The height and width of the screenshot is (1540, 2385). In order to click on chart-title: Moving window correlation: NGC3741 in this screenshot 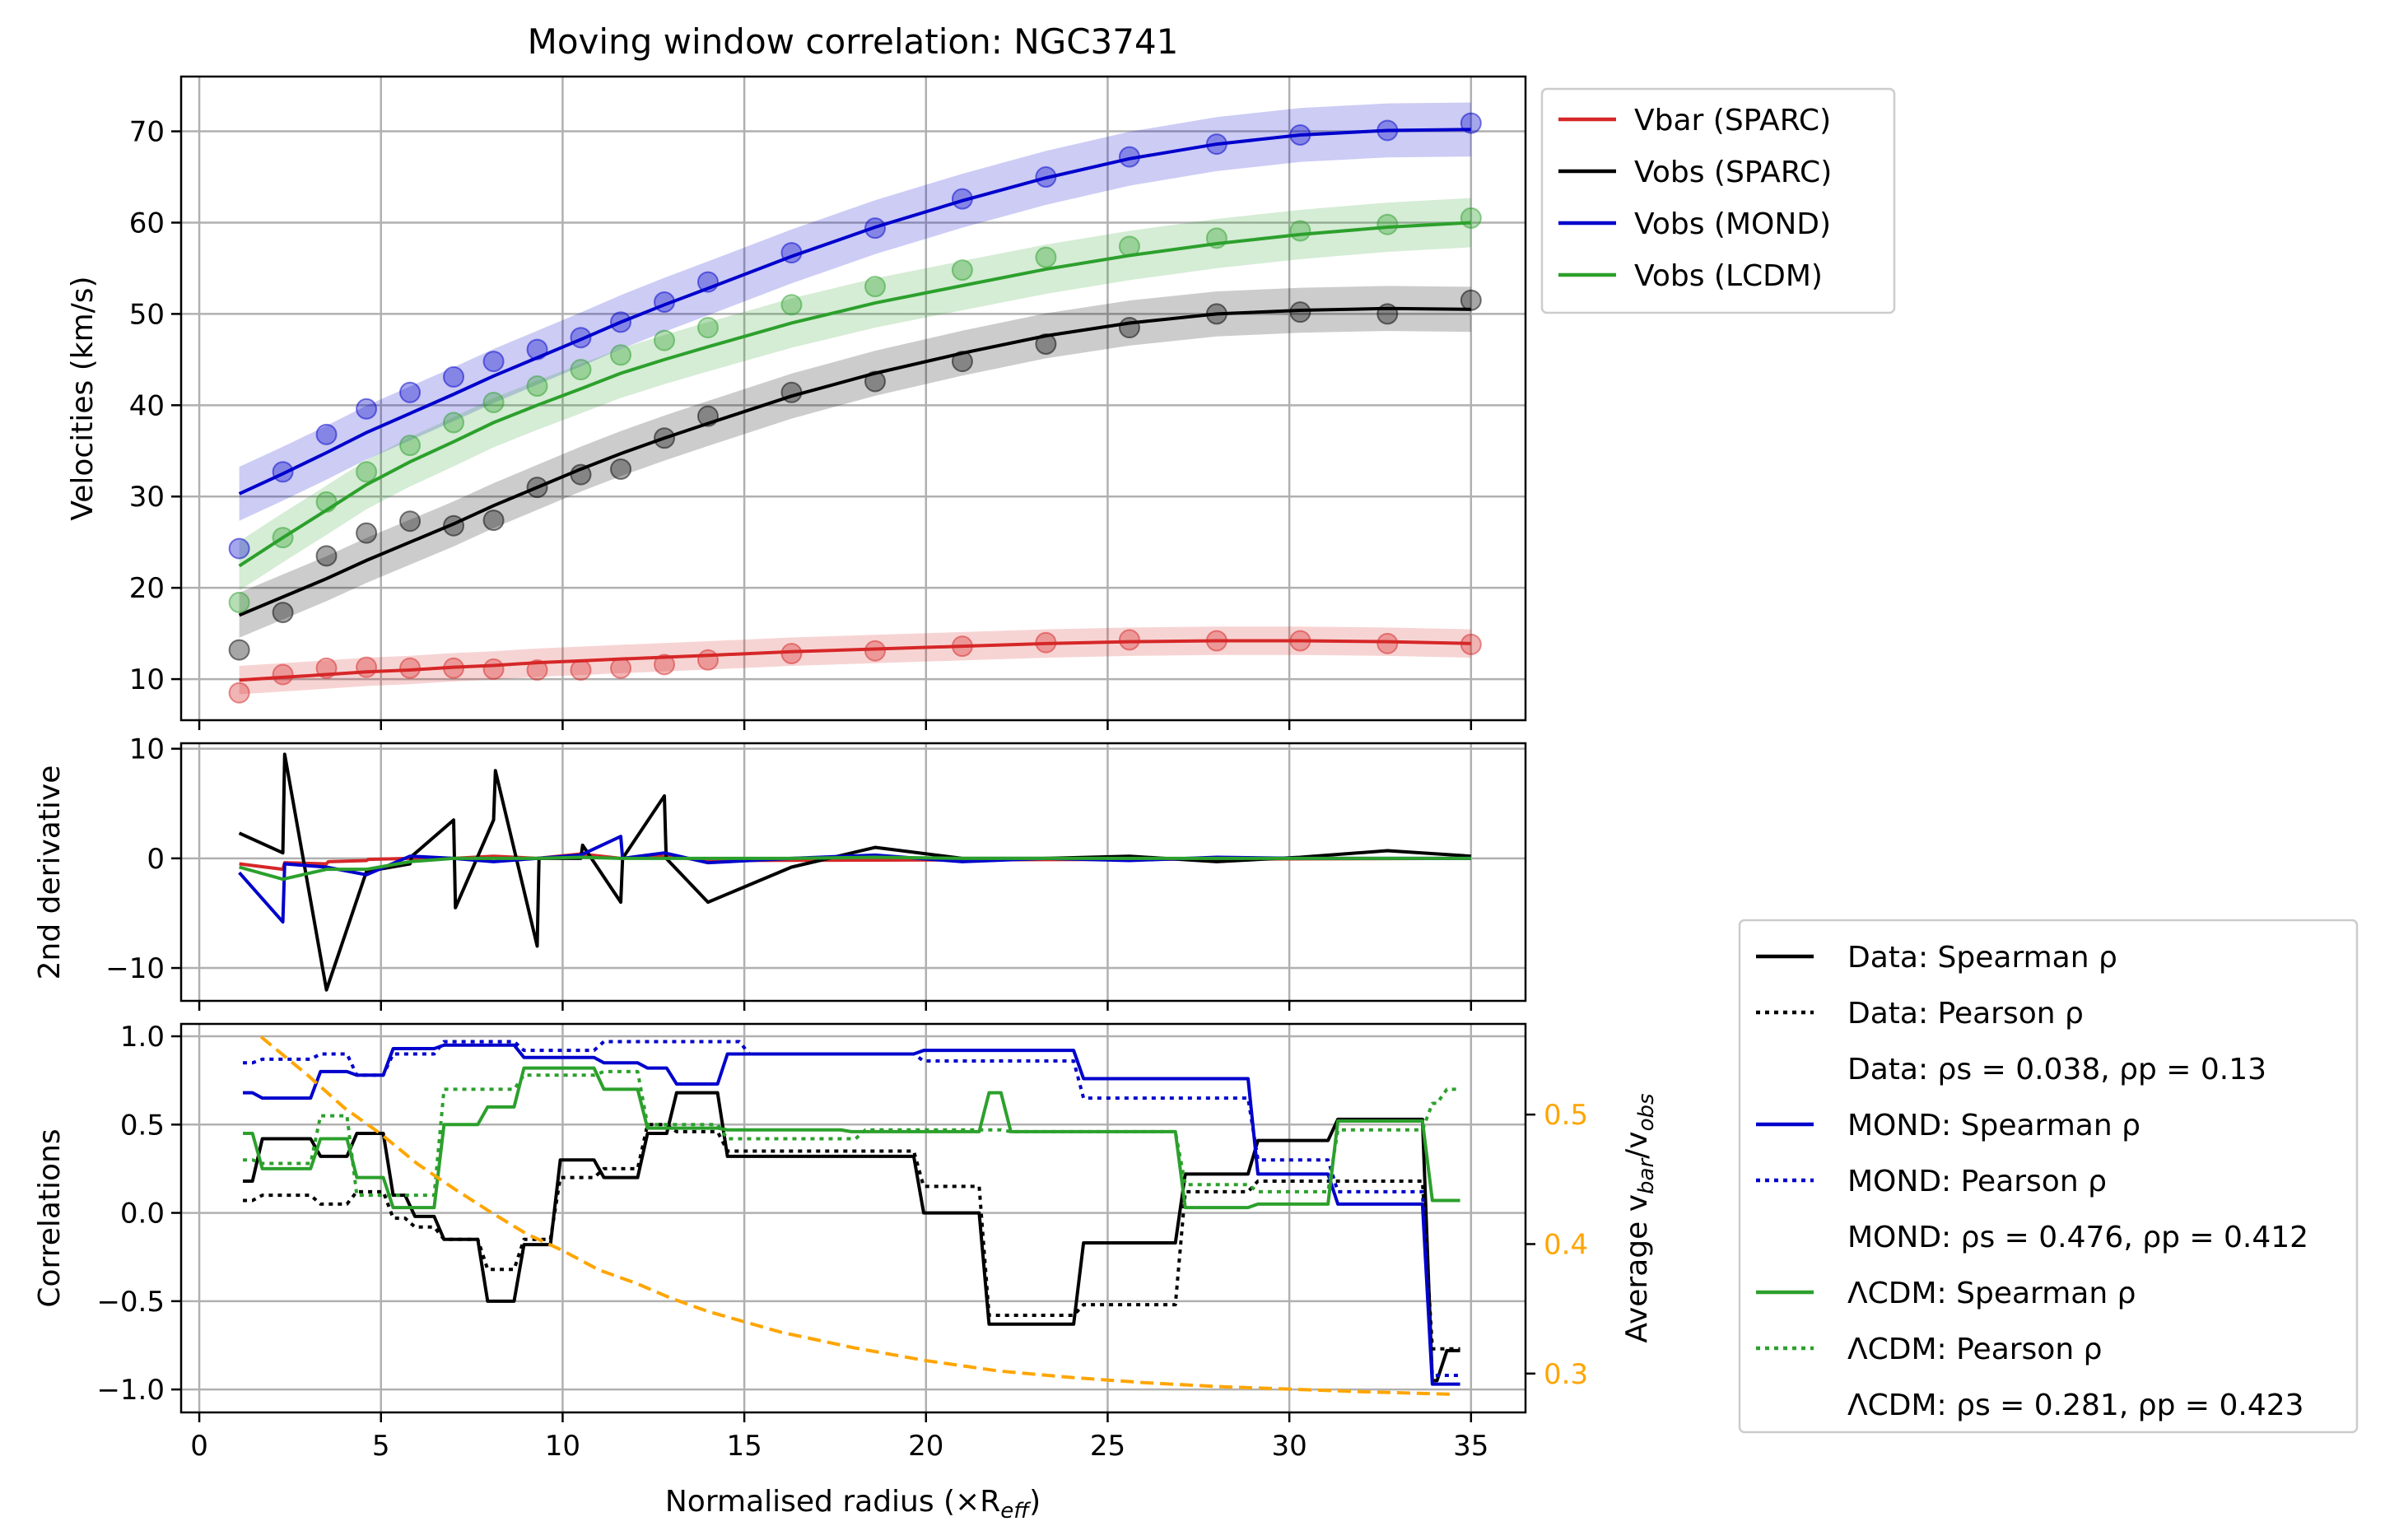, I will do `click(854, 42)`.